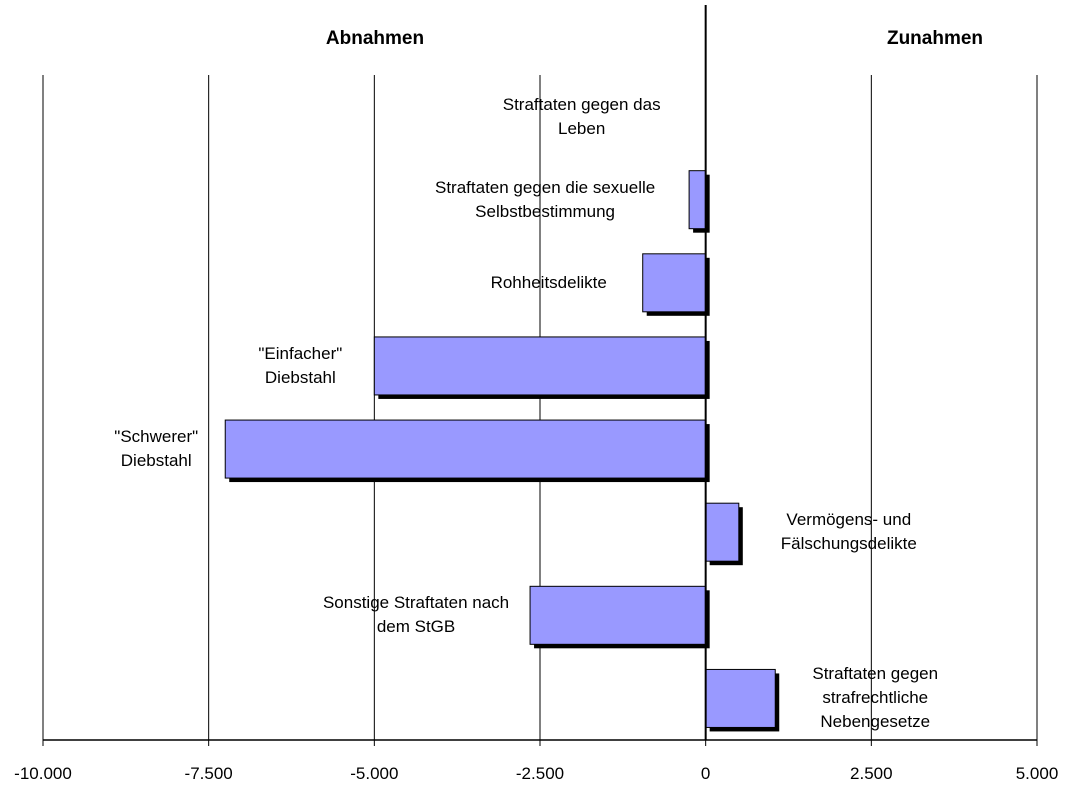 The height and width of the screenshot is (789, 1072). Describe the element at coordinates (548, 282) in the screenshot. I see `category-label: Rohheitsdelikte` at that location.